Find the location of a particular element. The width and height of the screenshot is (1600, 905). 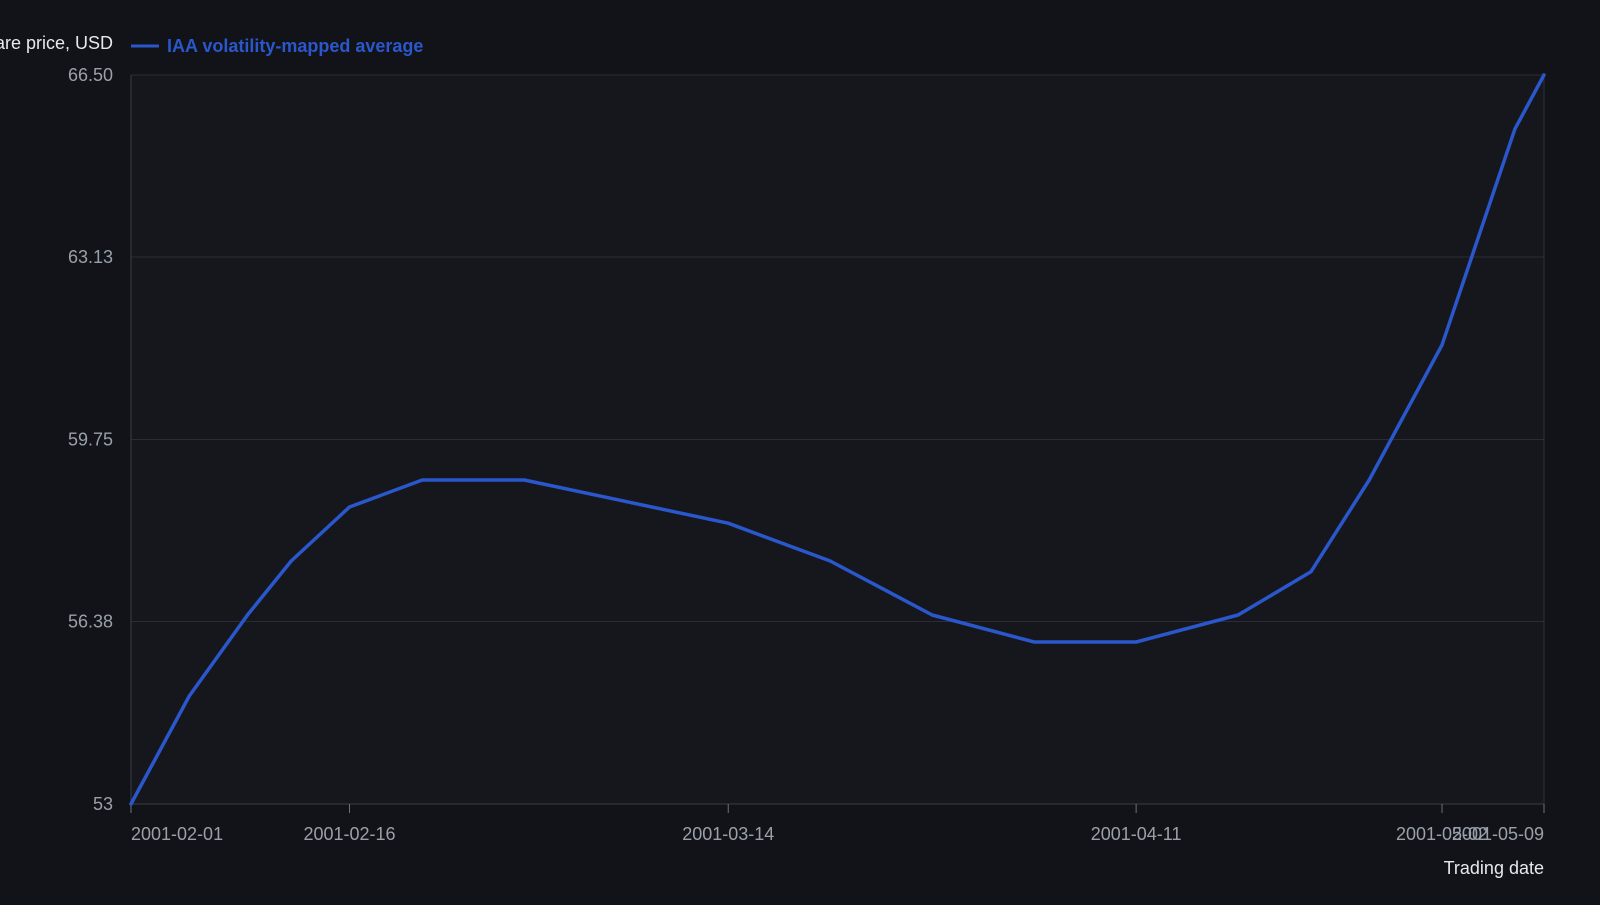

legend-label: IAA volatility-mapped average is located at coordinates (295, 46).